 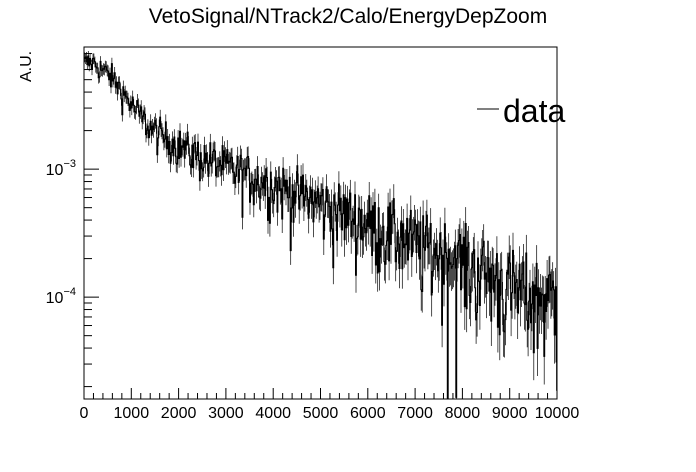 What do you see at coordinates (534, 111) in the screenshot?
I see `legend-label-data: data` at bounding box center [534, 111].